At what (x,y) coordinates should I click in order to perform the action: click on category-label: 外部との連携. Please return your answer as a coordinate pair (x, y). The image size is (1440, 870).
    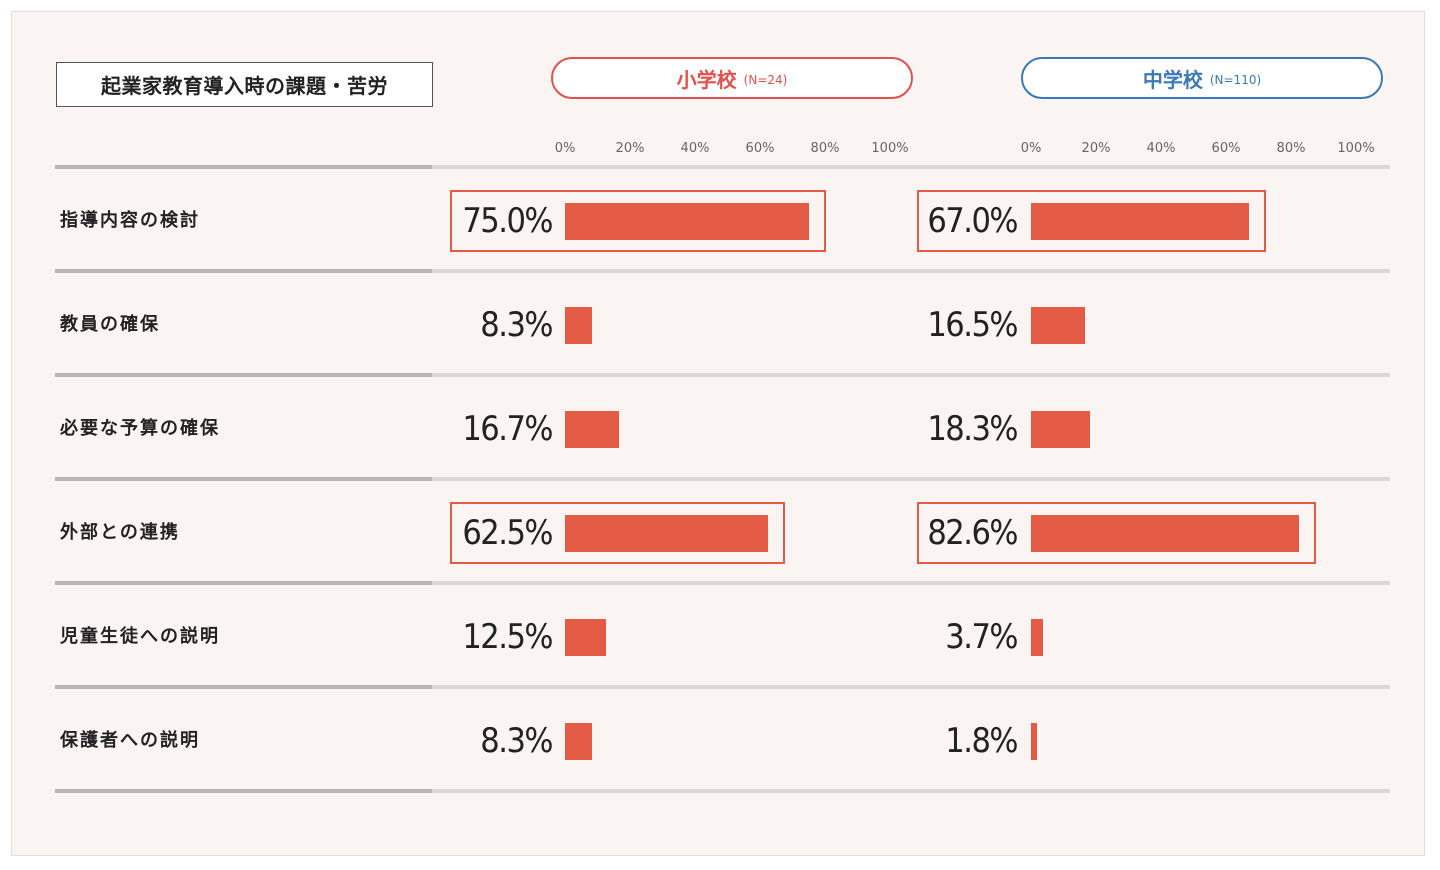
    Looking at the image, I should click on (120, 532).